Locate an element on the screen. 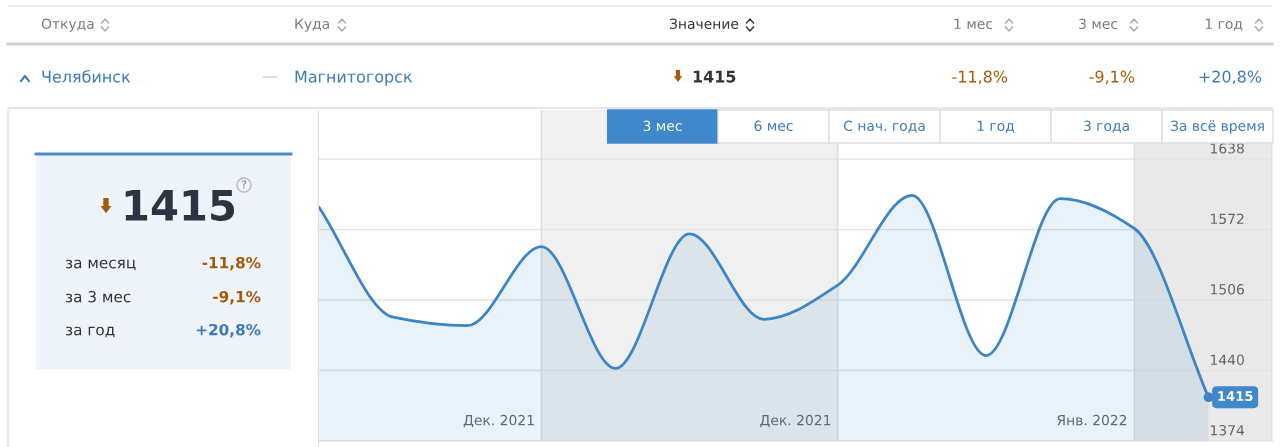 This screenshot has width=1280, height=447. text: 1 год is located at coordinates (1224, 24).